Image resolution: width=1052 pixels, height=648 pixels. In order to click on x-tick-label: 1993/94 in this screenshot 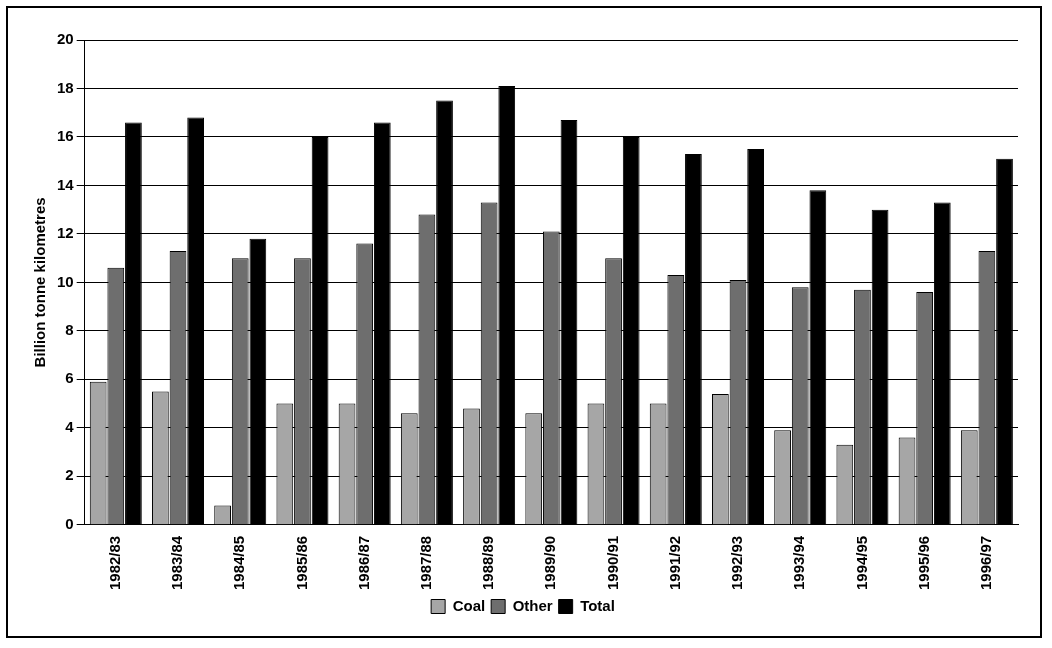, I will do `click(799, 563)`.